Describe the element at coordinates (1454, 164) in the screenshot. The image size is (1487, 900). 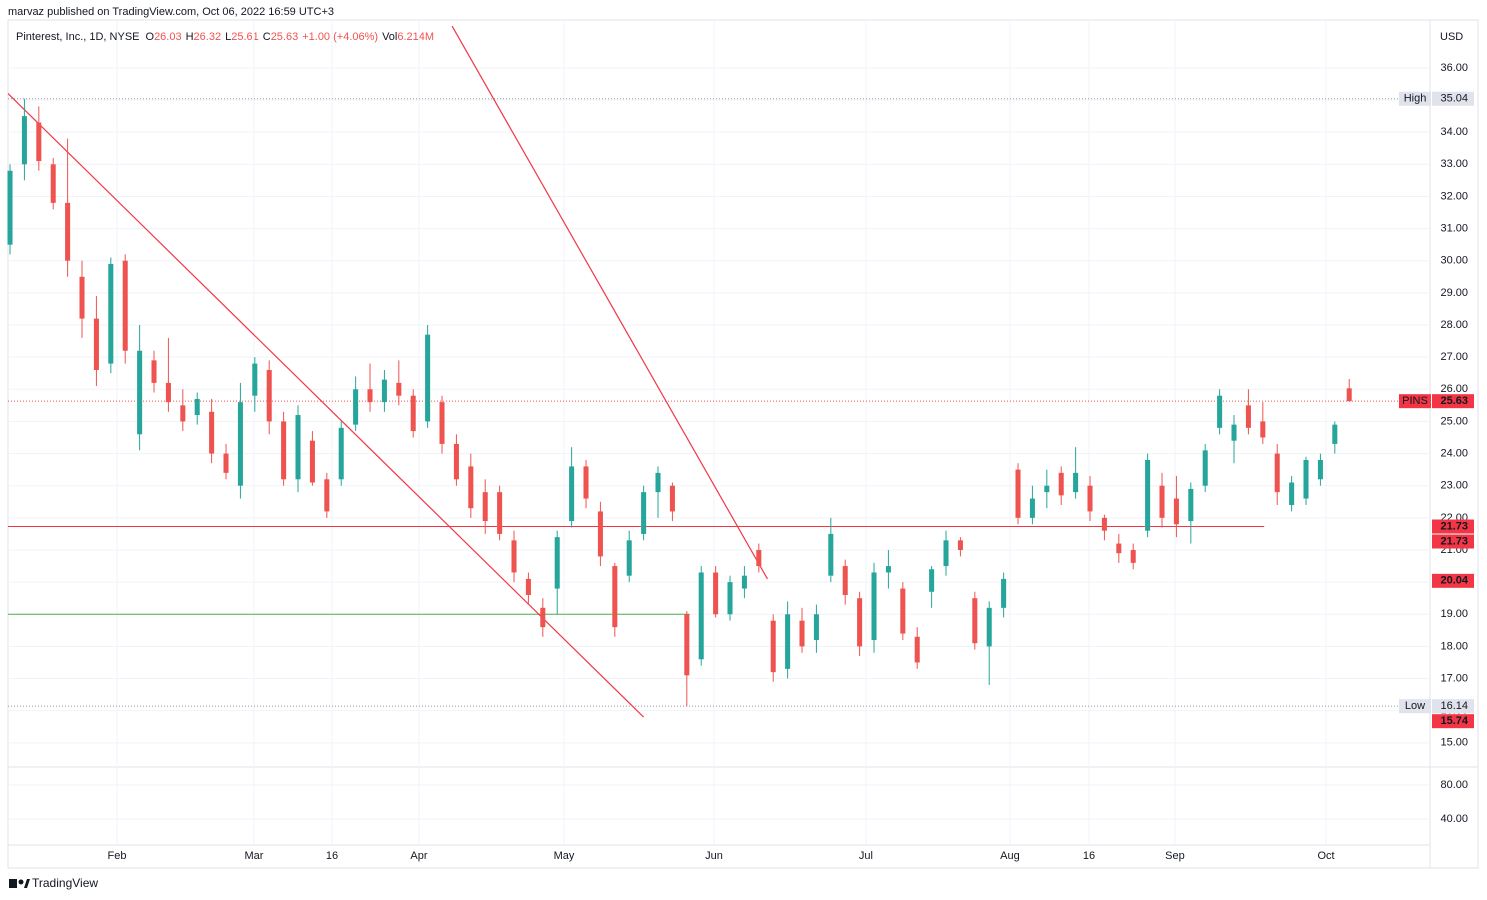
I see `y-tick-label: 33.00` at that location.